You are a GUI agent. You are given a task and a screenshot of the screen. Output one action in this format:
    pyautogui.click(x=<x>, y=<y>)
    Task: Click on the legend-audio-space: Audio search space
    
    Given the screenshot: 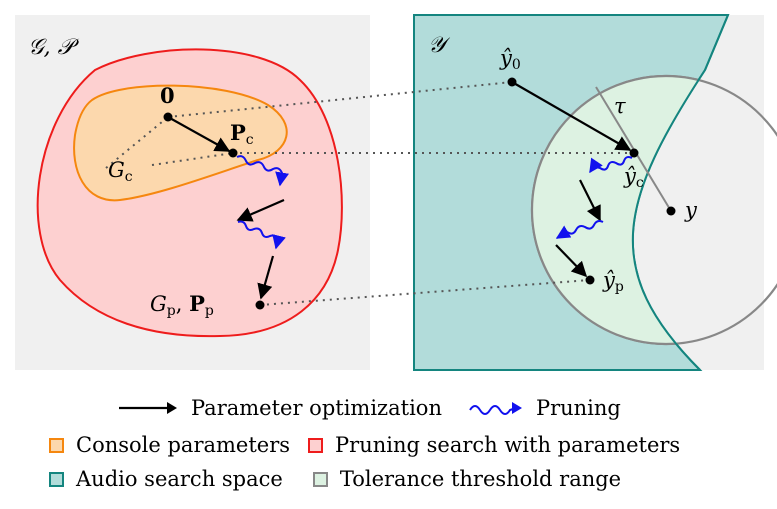 What is the action you would take?
    pyautogui.click(x=179, y=479)
    